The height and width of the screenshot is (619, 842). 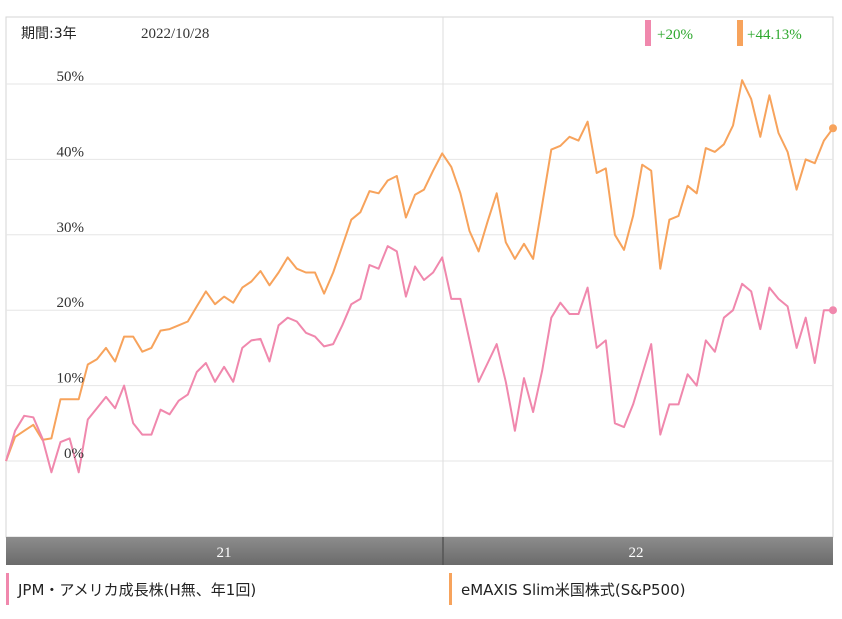 I want to click on x-tick-label: 21, so click(x=224, y=553).